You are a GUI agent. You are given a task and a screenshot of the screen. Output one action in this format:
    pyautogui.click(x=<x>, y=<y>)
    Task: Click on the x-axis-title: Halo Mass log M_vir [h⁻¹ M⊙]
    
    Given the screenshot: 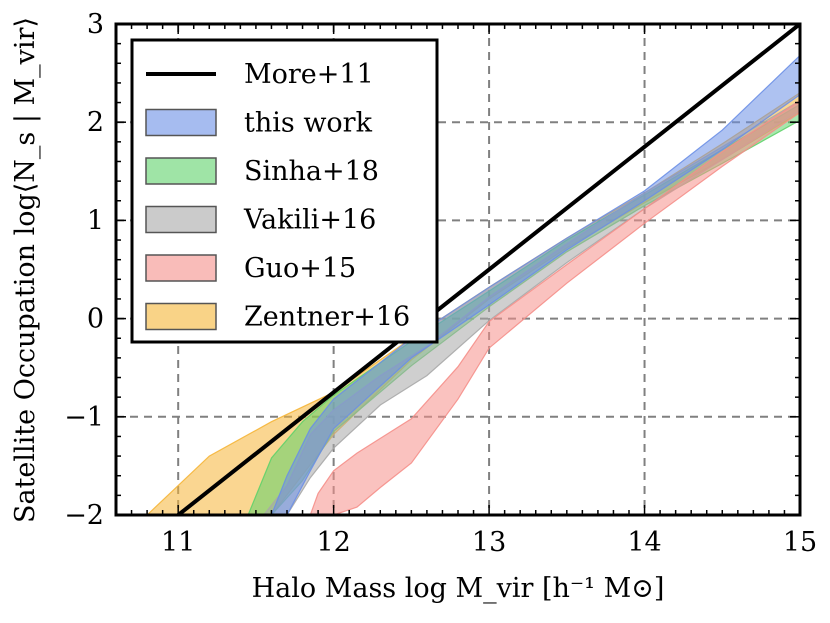 What is the action you would take?
    pyautogui.click(x=458, y=588)
    